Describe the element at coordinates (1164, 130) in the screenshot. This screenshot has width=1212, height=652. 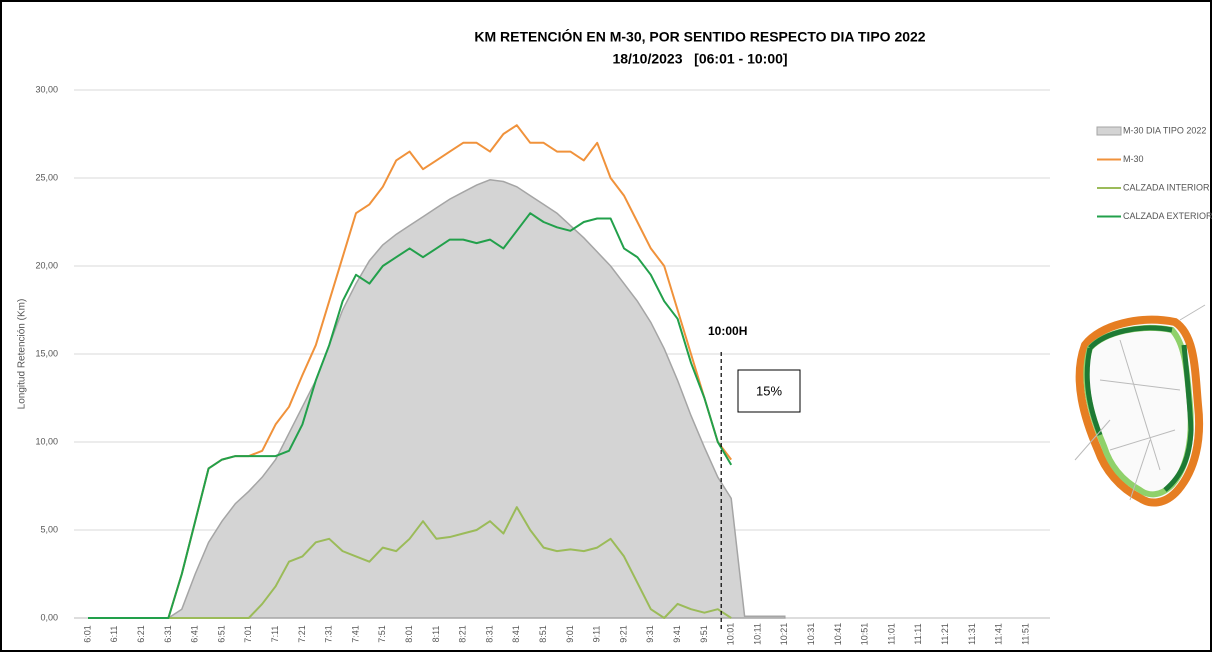
I see `legend-label: M-30 DIA TIPO 2022` at that location.